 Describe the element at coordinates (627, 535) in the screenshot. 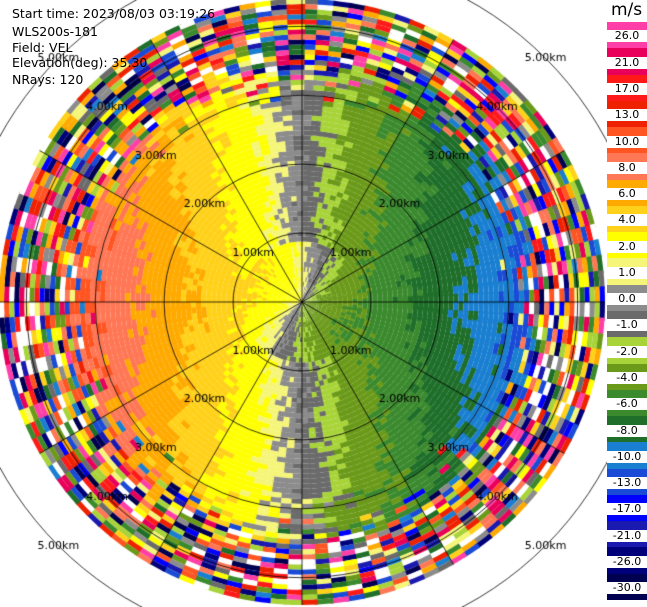

I see `colorbar-tick-label: -21.0` at that location.